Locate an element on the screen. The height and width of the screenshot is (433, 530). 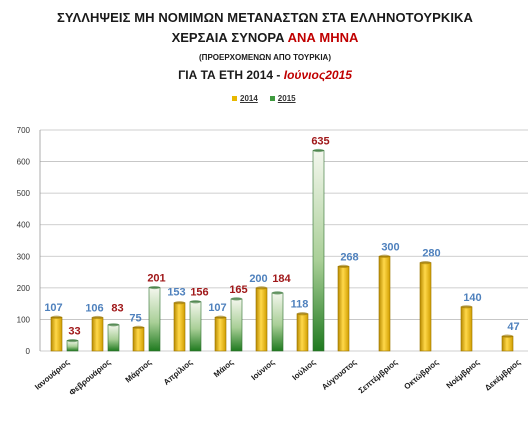
y-tick-label: 700 is located at coordinates (24, 130).